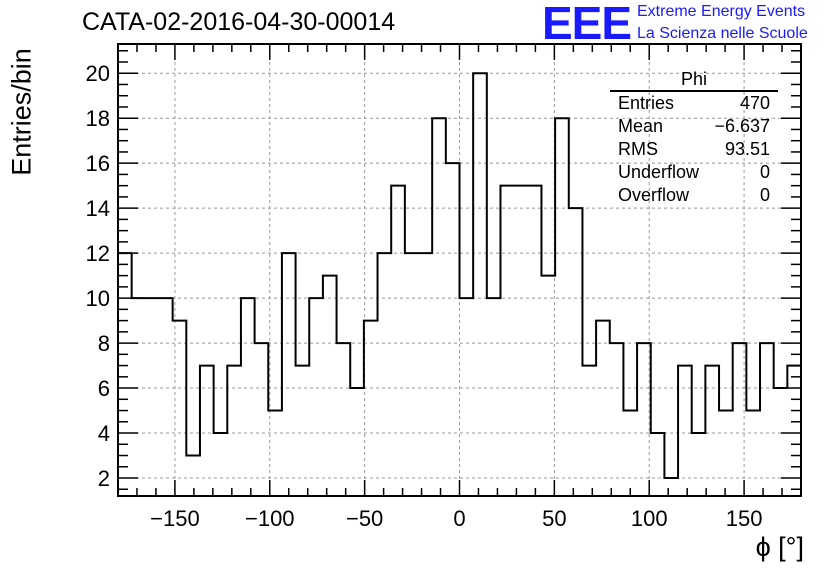  I want to click on y-tick-label: 14, so click(98, 208).